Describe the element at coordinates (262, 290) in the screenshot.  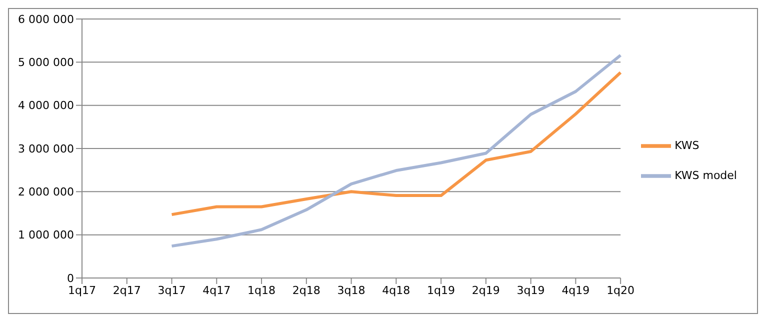
I see `x-tick-label: 1q18` at that location.